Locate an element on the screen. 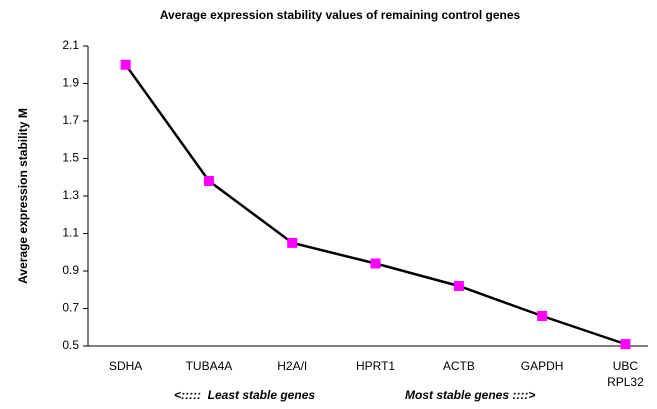 The height and width of the screenshot is (409, 657). y-tick-label: 1.7 is located at coordinates (70, 120).